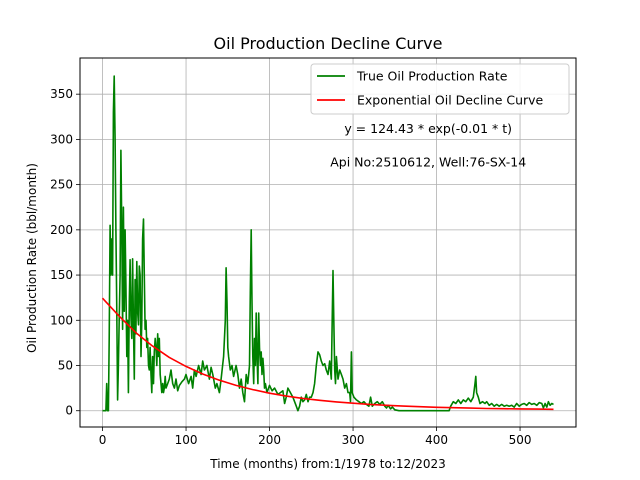  I want to click on x-tick-label-1: 100, so click(186, 440).